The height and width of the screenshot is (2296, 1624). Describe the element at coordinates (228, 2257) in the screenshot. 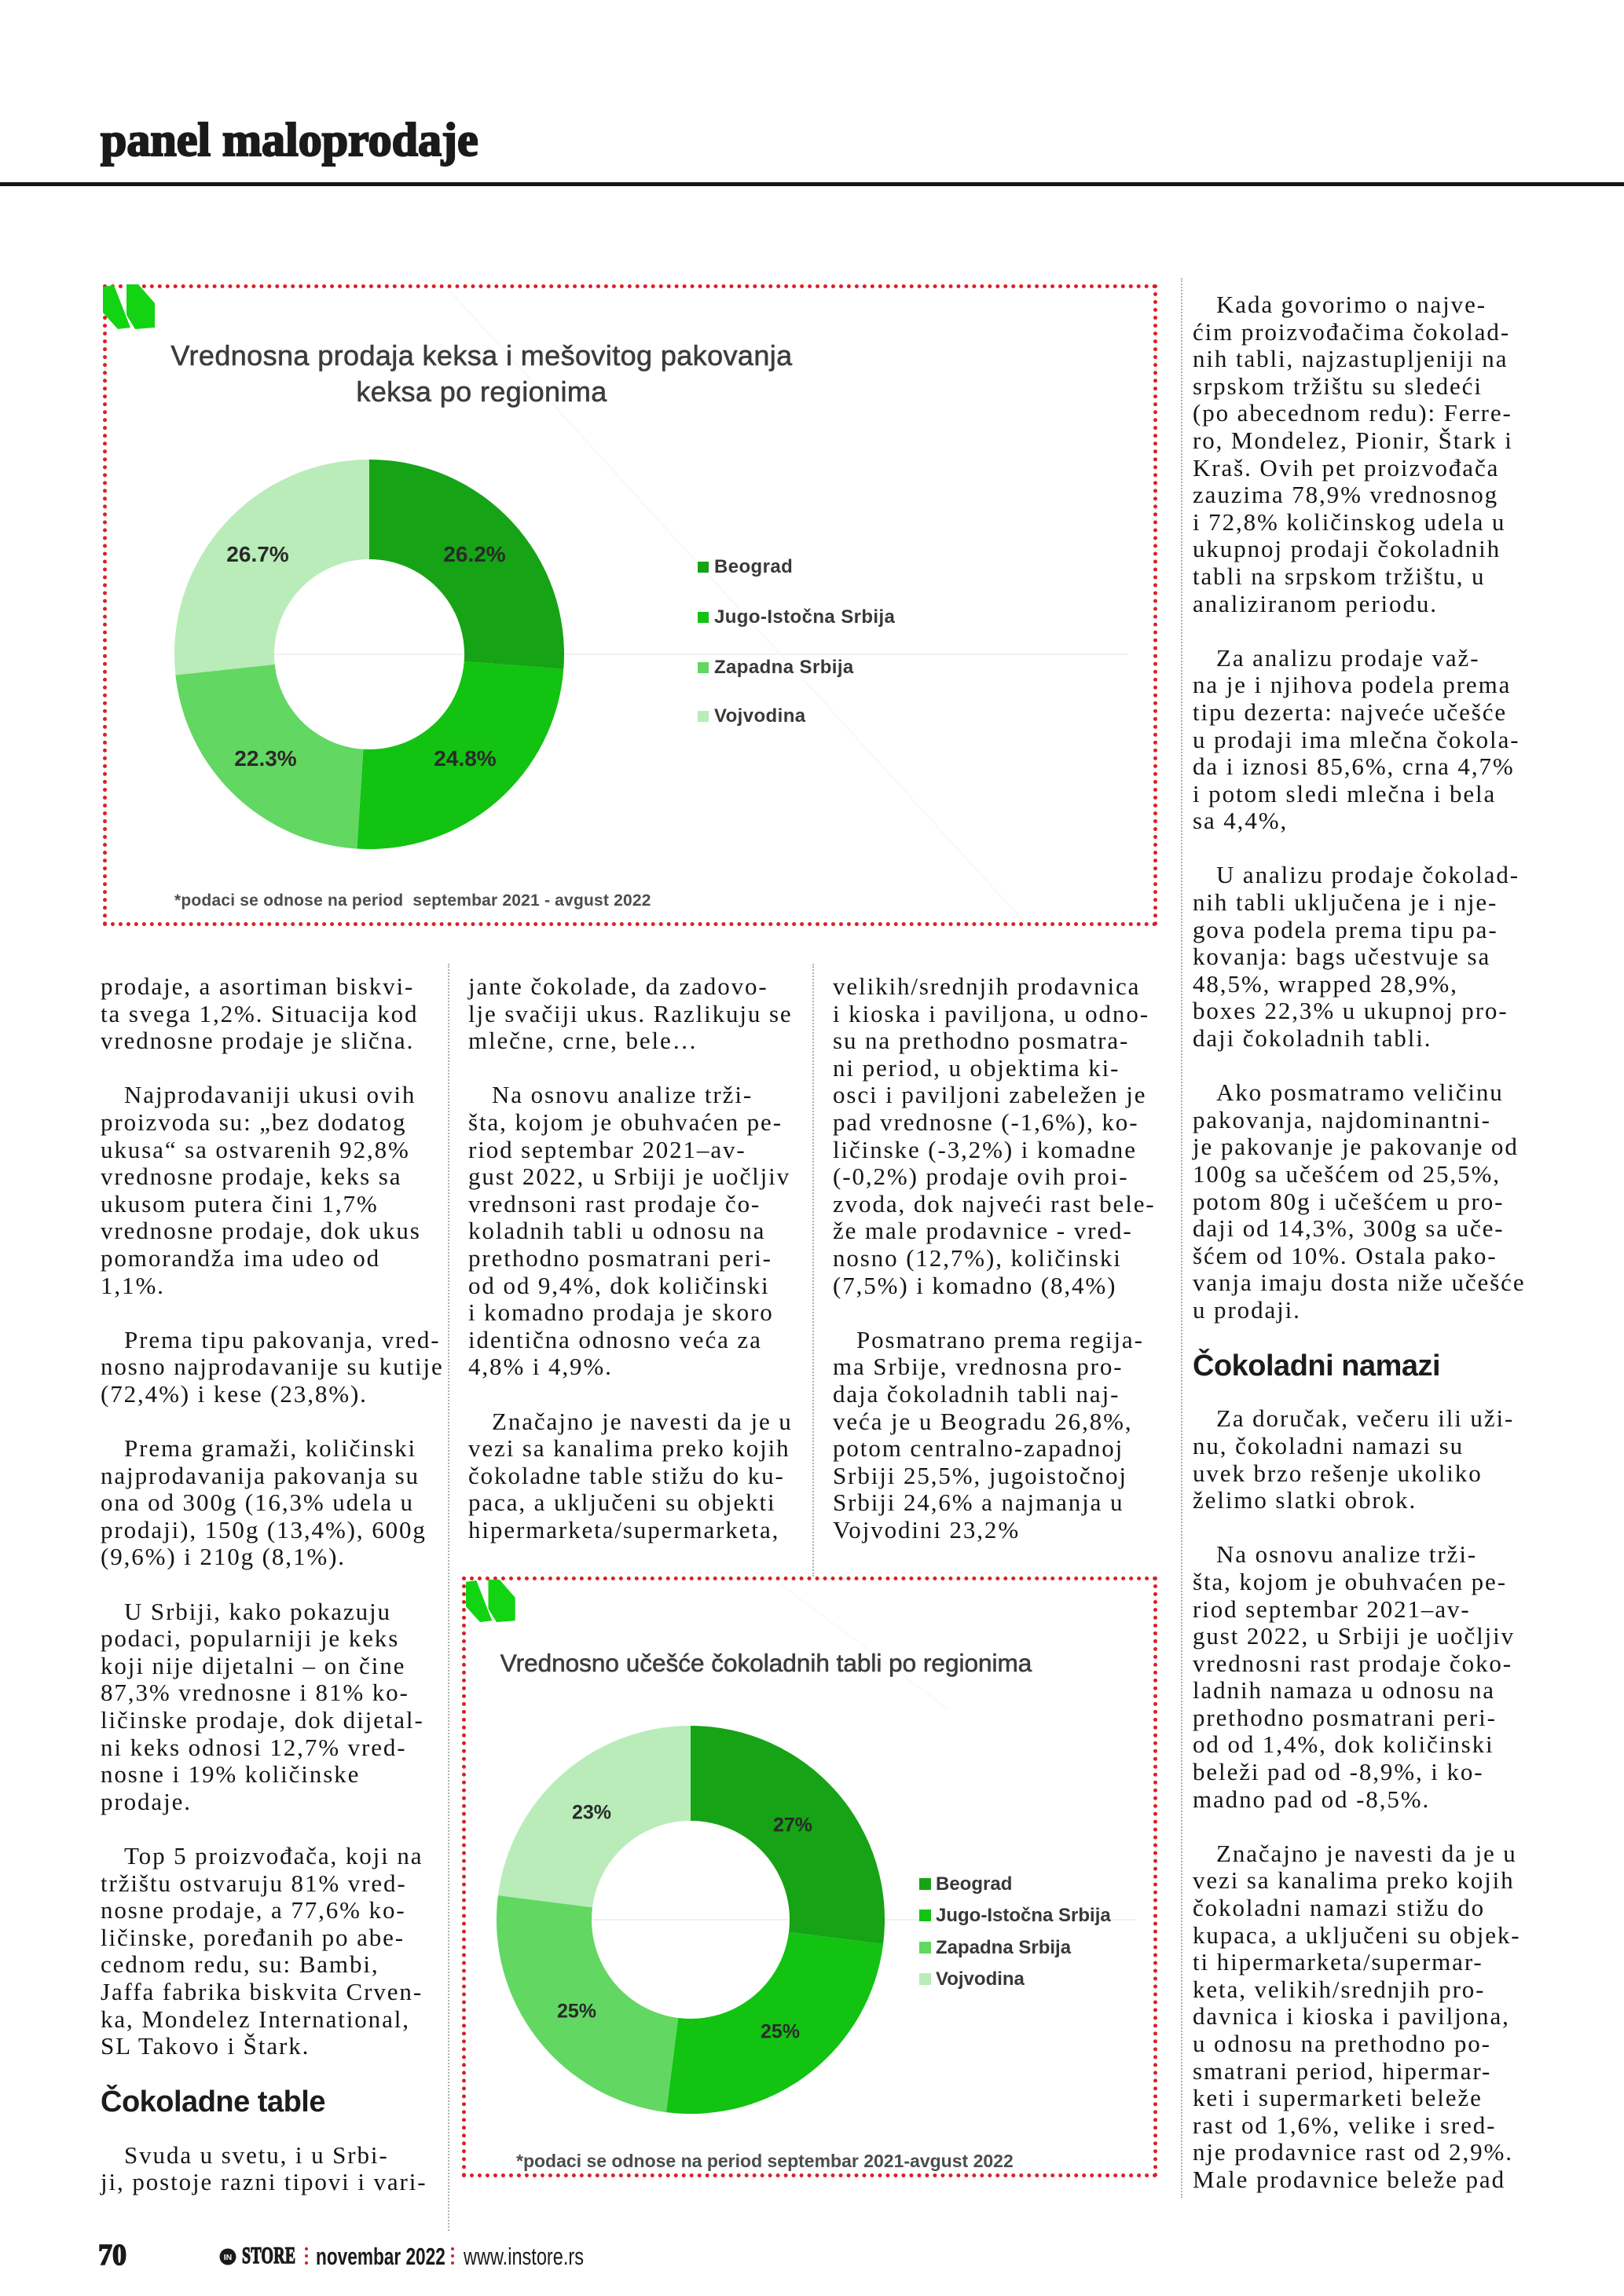

I see `svg-text: IN` at that location.